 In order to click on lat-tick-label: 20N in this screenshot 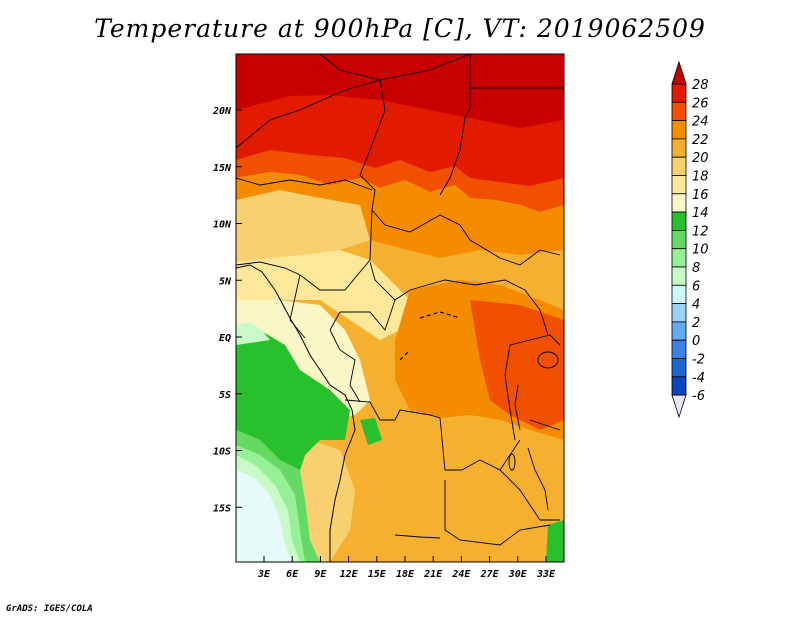, I will do `click(222, 111)`.